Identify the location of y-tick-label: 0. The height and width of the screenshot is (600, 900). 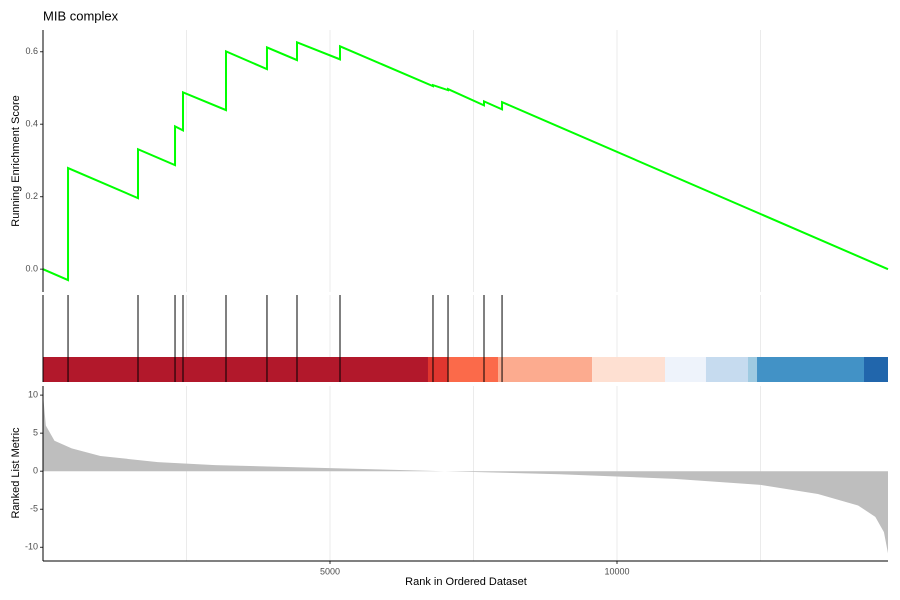
(35, 471).